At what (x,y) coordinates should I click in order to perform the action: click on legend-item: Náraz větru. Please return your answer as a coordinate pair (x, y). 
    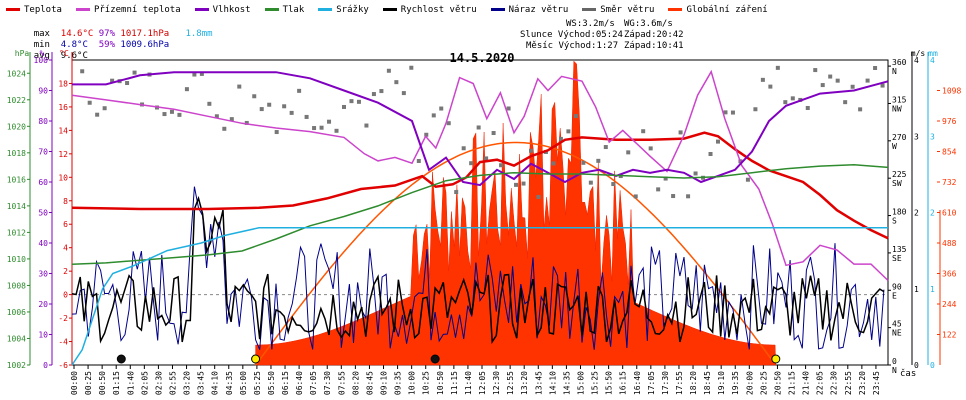
    Looking at the image, I should click on (529, 10).